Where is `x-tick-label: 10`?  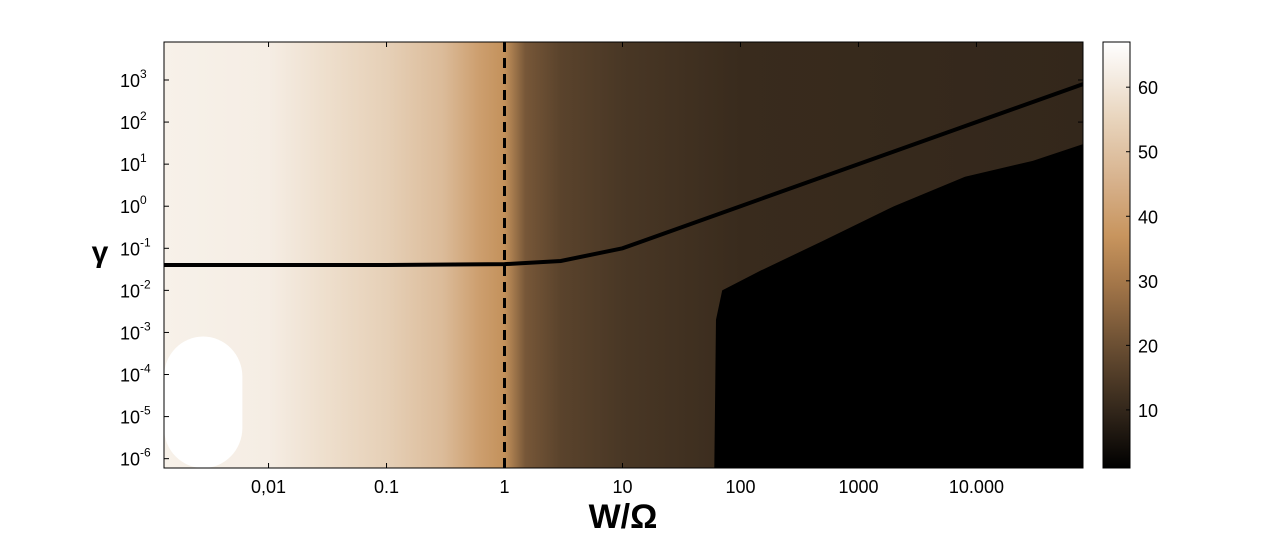 x-tick-label: 10 is located at coordinates (622, 487).